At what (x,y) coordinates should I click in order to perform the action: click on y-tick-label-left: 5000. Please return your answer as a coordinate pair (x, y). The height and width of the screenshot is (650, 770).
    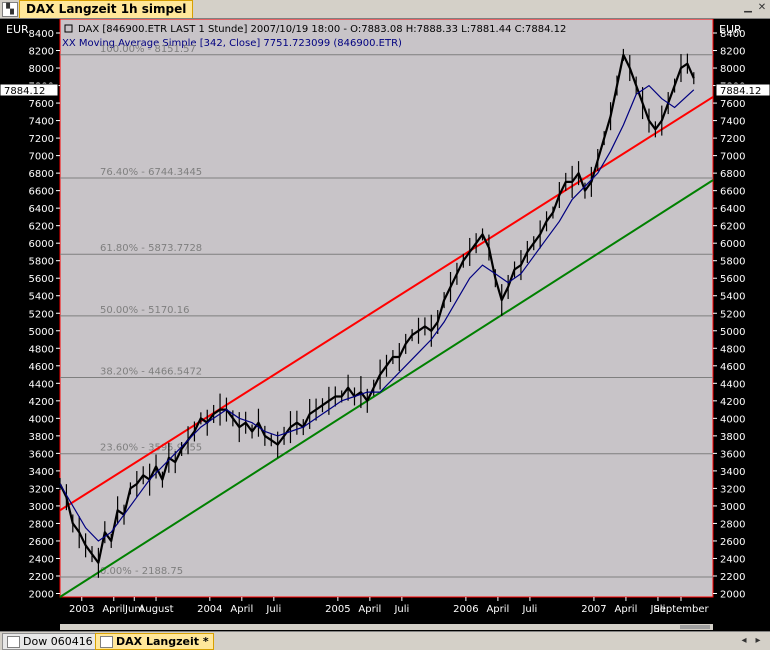
    Looking at the image, I should click on (41, 332).